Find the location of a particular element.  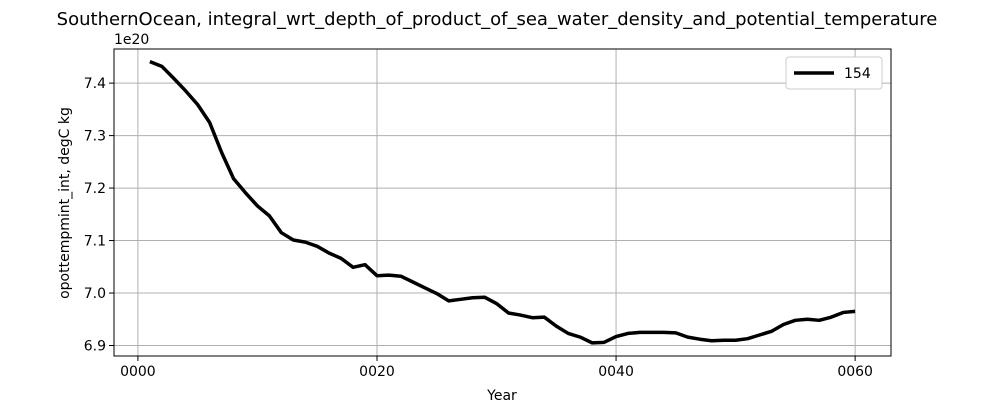

y-tick-label: 7.2 is located at coordinates (95, 189).